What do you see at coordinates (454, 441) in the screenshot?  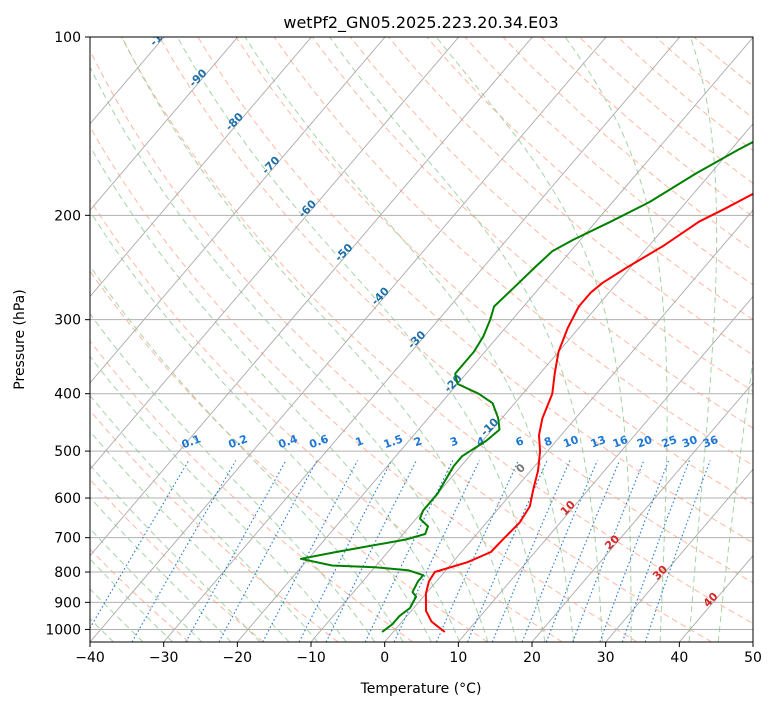 I see `mixing-ratio-label: 3` at bounding box center [454, 441].